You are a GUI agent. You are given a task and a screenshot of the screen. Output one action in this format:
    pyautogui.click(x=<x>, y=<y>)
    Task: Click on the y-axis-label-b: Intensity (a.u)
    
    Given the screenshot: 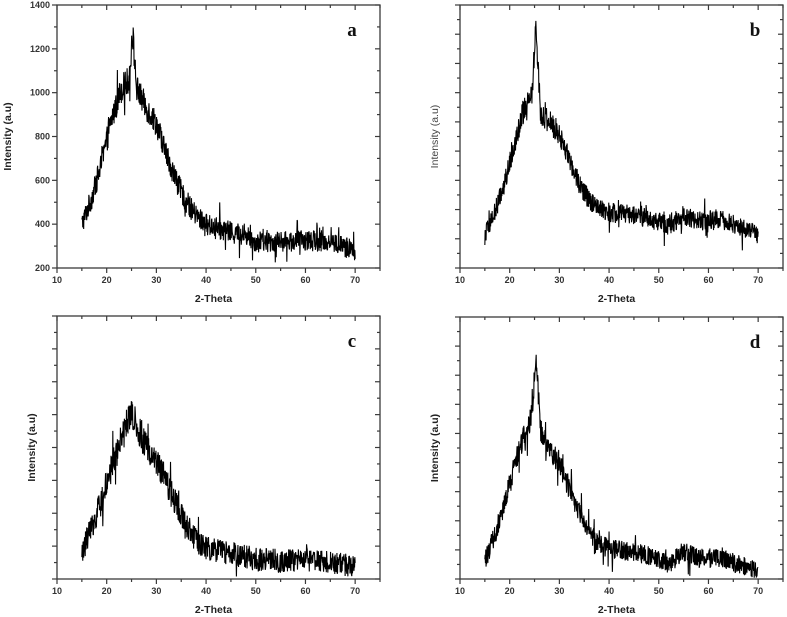 What is the action you would take?
    pyautogui.click(x=435, y=137)
    